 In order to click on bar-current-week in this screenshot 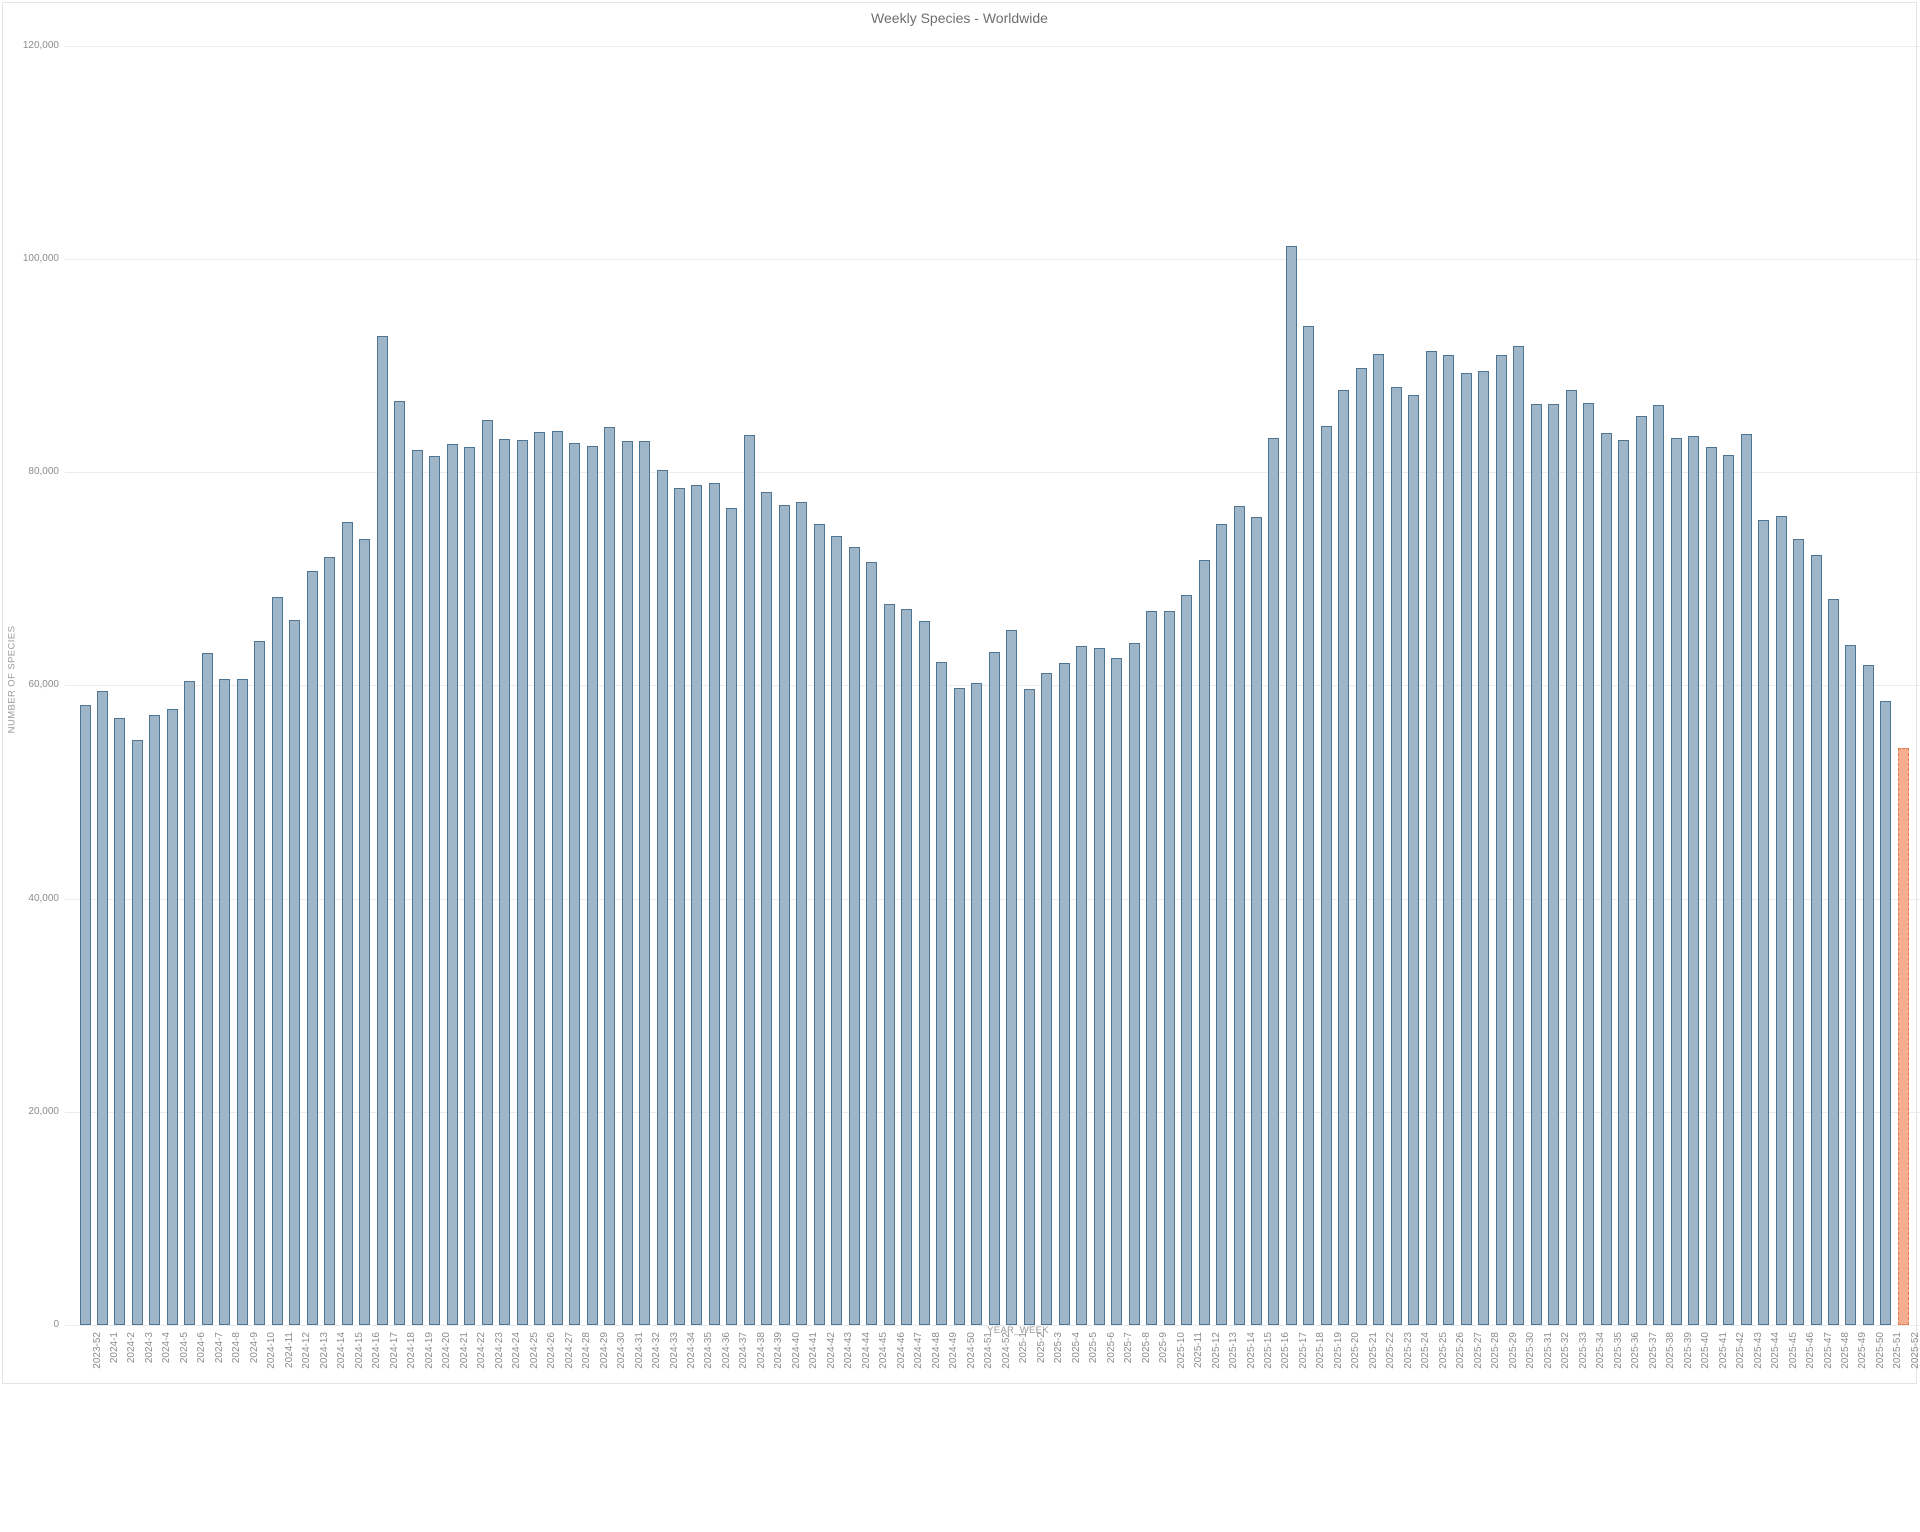, I will do `click(1903, 1036)`.